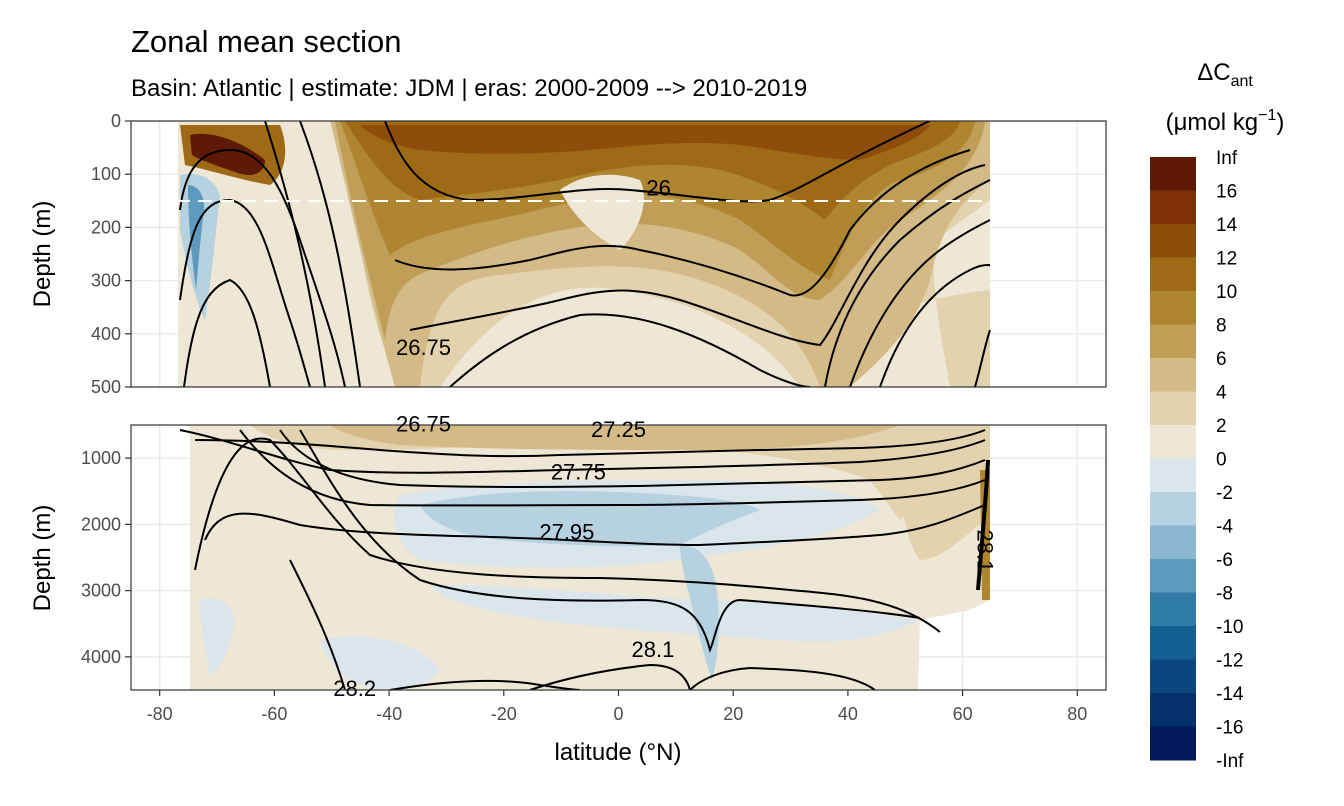  I want to click on x-axis: -80 -60 -40 -20 0 20 40 60 80, so click(617, 707).